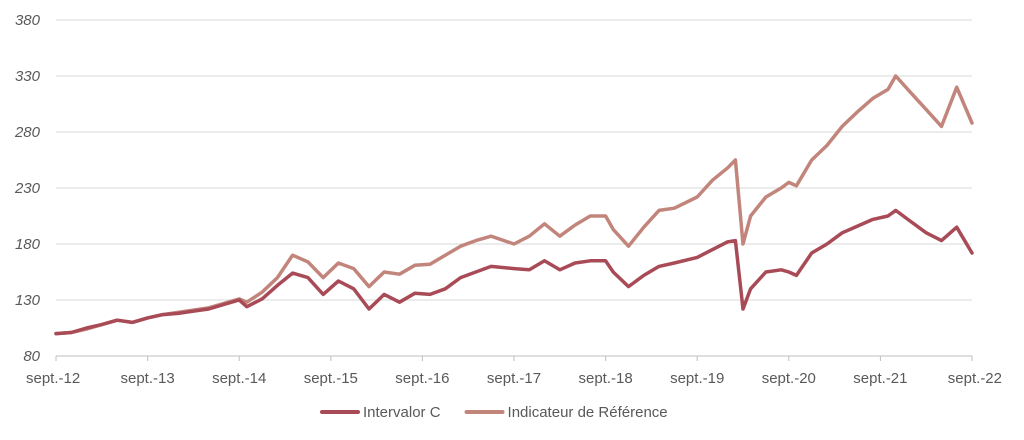 Image resolution: width=1024 pixels, height=440 pixels. I want to click on y-tick-label: 180, so click(28, 244).